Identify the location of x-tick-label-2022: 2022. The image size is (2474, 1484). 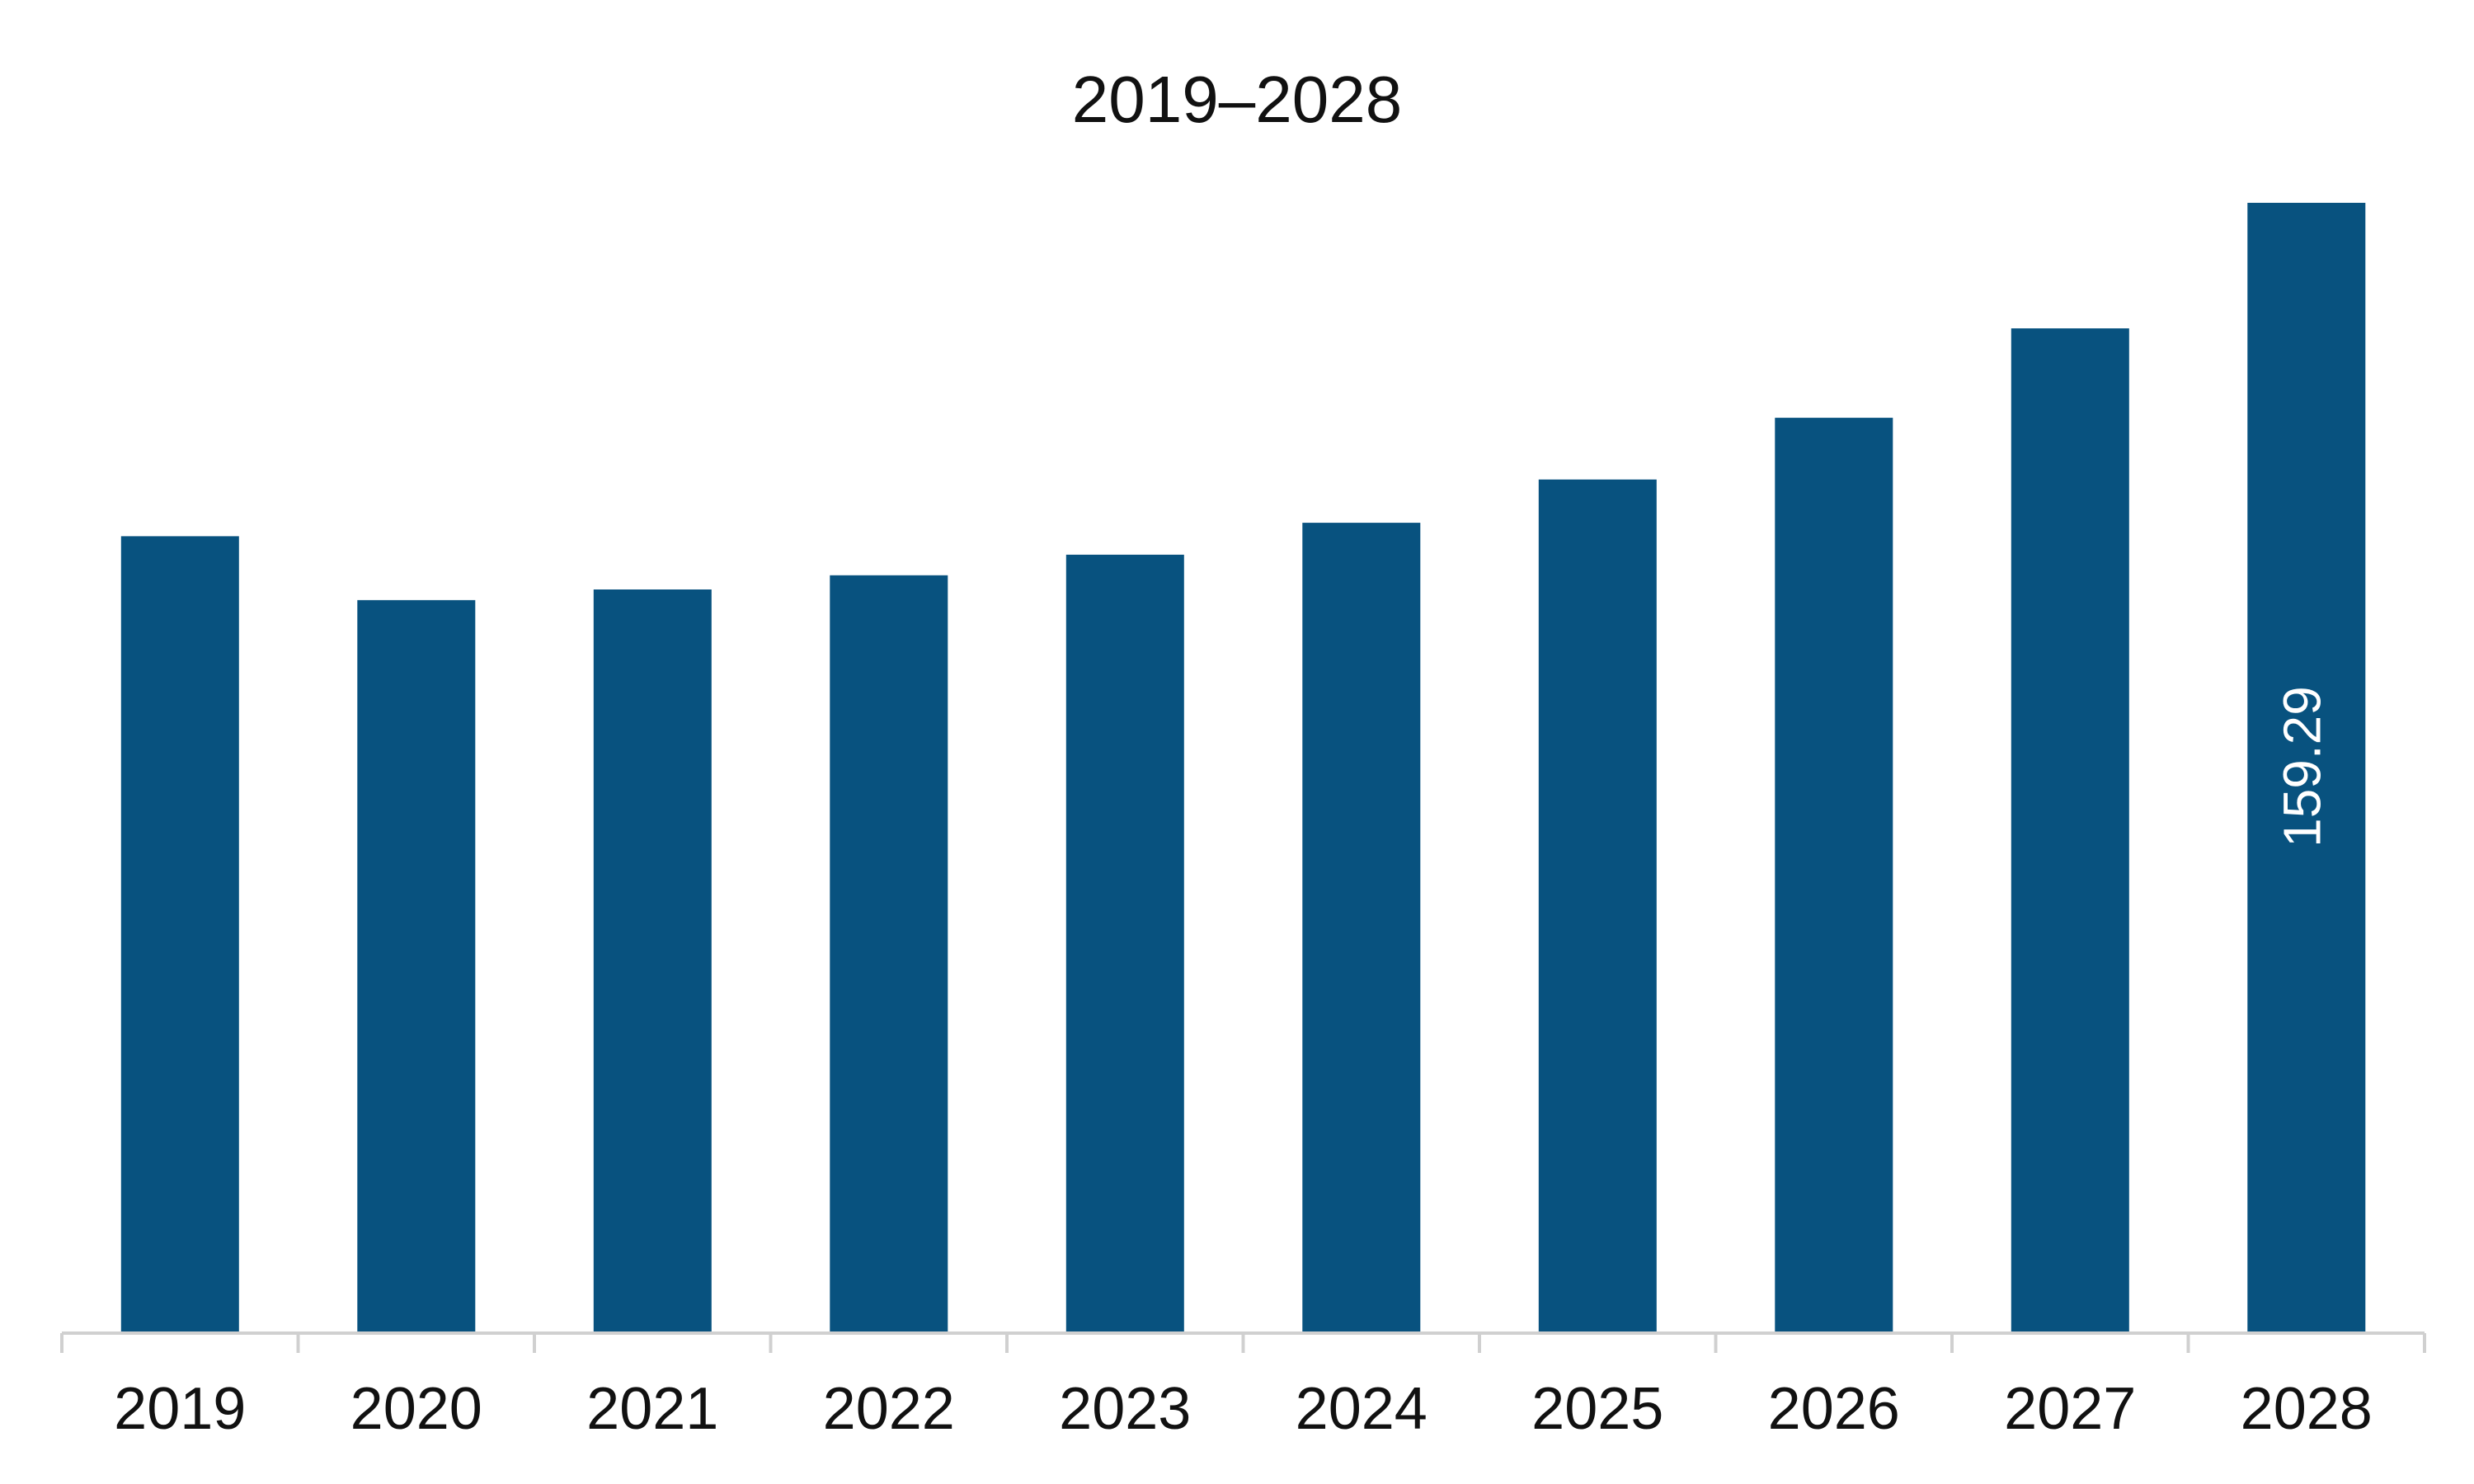
(889, 1409).